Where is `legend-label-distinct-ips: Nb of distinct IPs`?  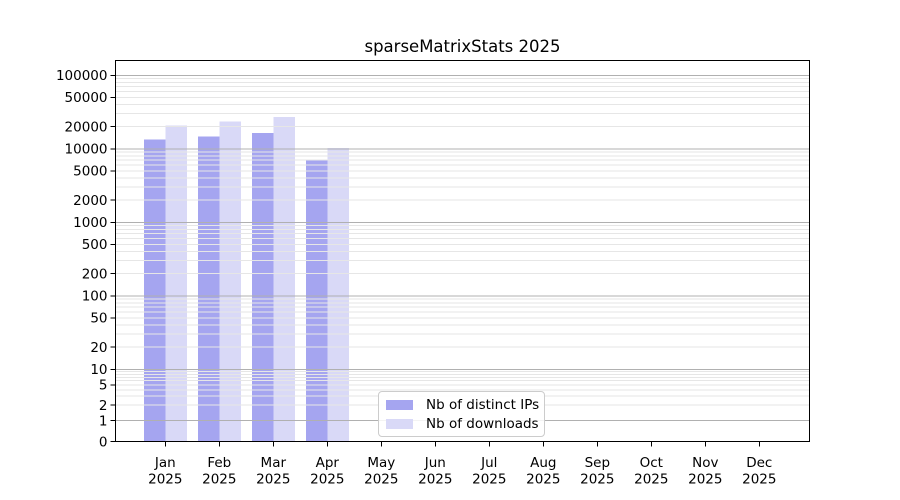 legend-label-distinct-ips: Nb of distinct IPs is located at coordinates (483, 404).